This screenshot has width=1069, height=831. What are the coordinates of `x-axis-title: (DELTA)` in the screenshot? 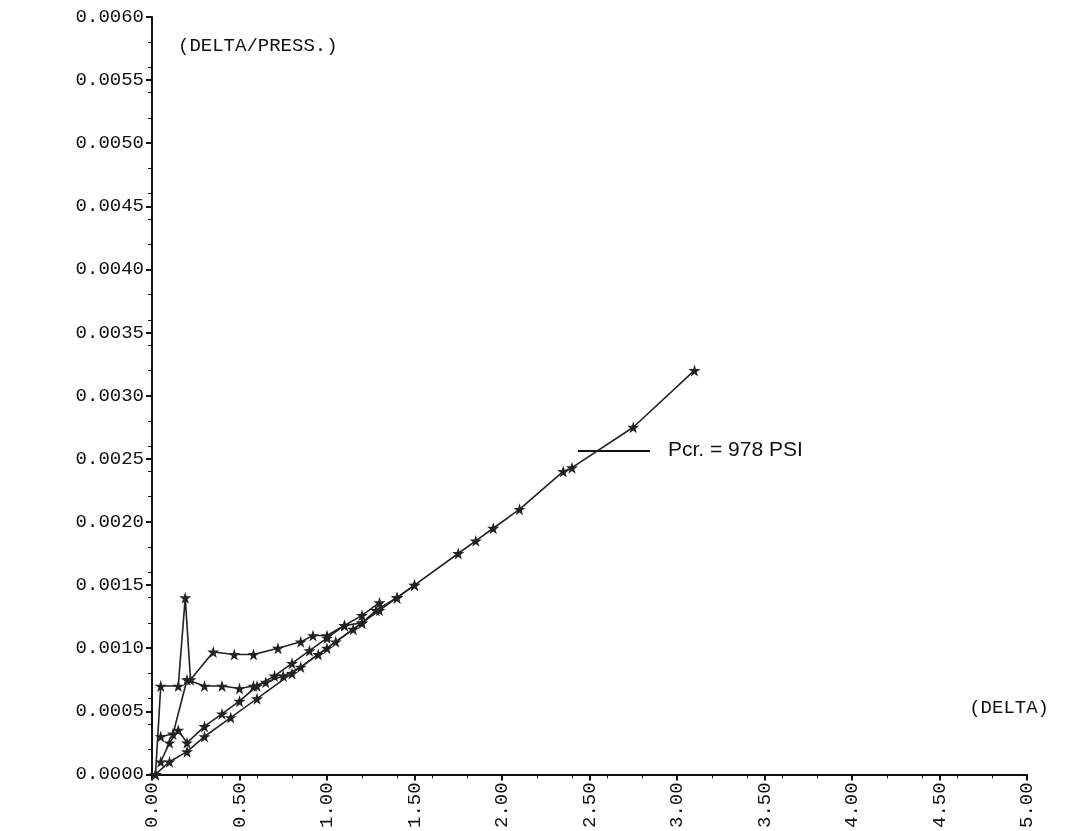 It's located at (1009, 707).